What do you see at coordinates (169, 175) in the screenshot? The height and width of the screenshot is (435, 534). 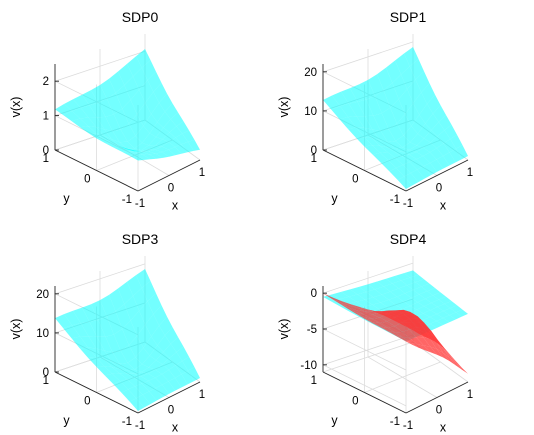 I see `x-axis-line` at bounding box center [169, 175].